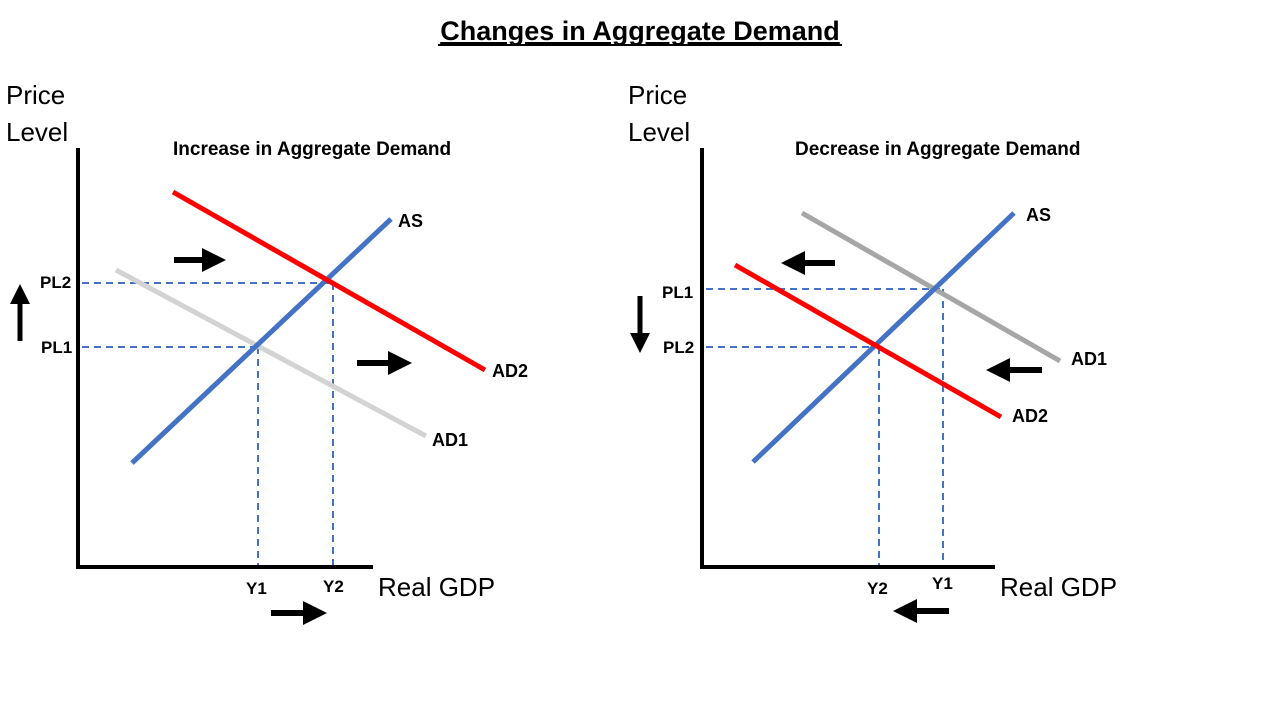  Describe the element at coordinates (942, 583) in the screenshot. I see `quantity-tick-right: Y1` at that location.